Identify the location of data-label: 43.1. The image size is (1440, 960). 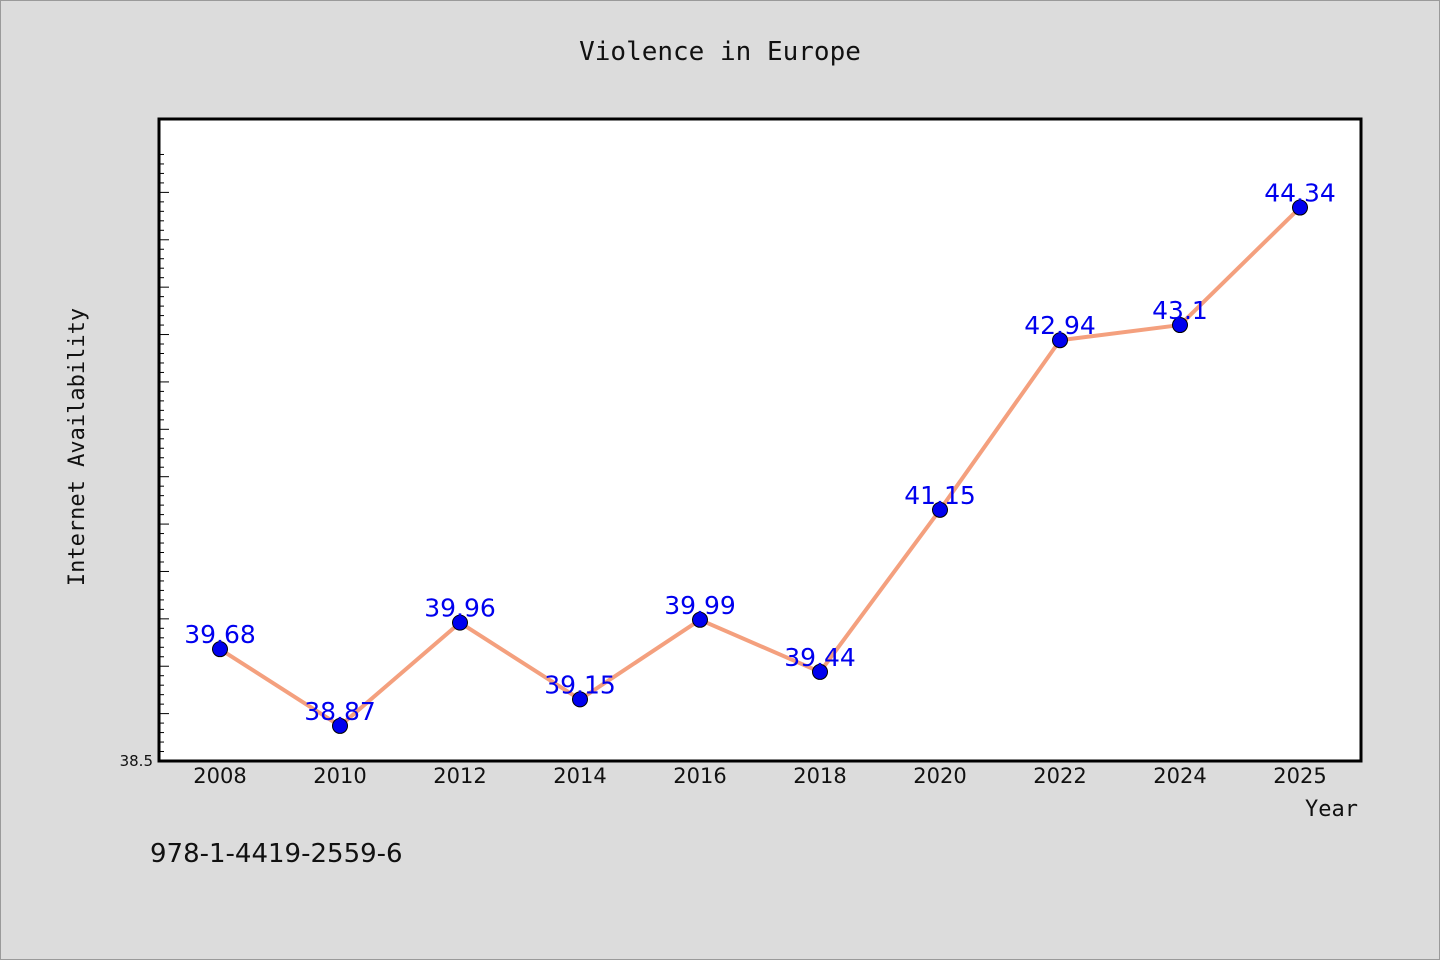
(1180, 310).